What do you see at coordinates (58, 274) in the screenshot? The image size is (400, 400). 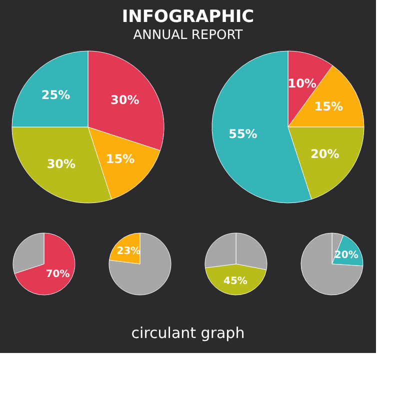 I see `data-label: 70%` at bounding box center [58, 274].